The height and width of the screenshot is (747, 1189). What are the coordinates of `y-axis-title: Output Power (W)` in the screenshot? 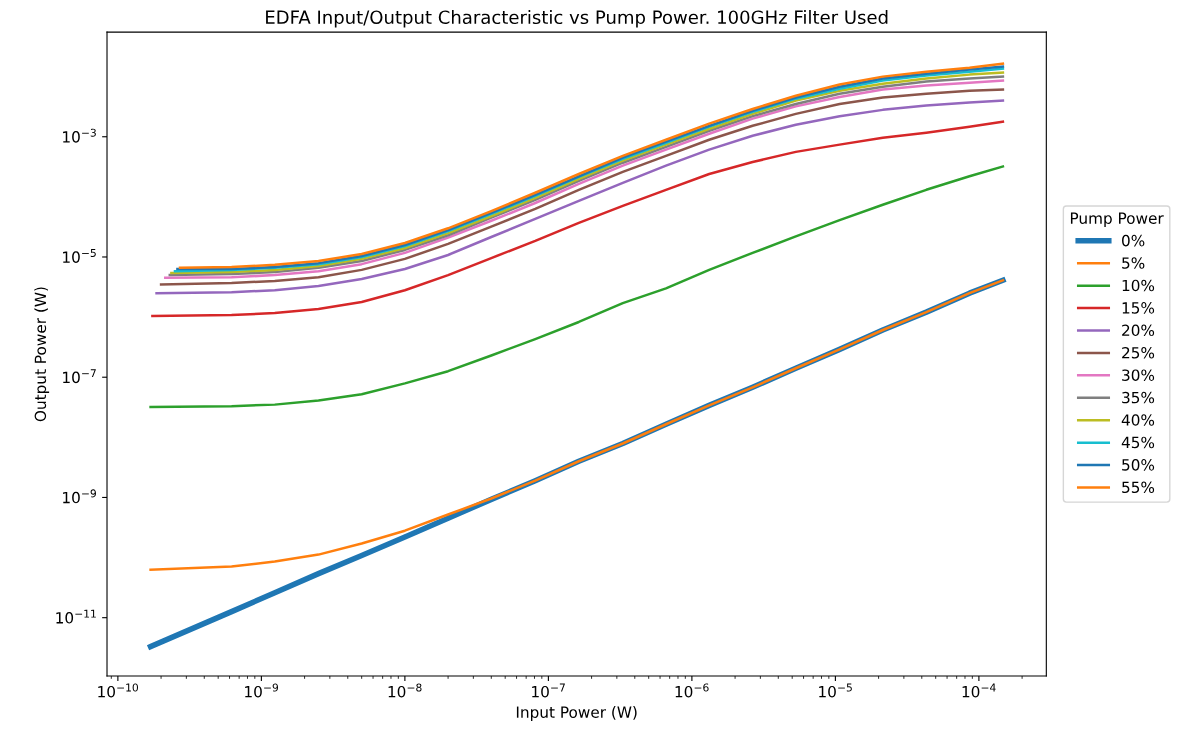 It's located at (42, 354).